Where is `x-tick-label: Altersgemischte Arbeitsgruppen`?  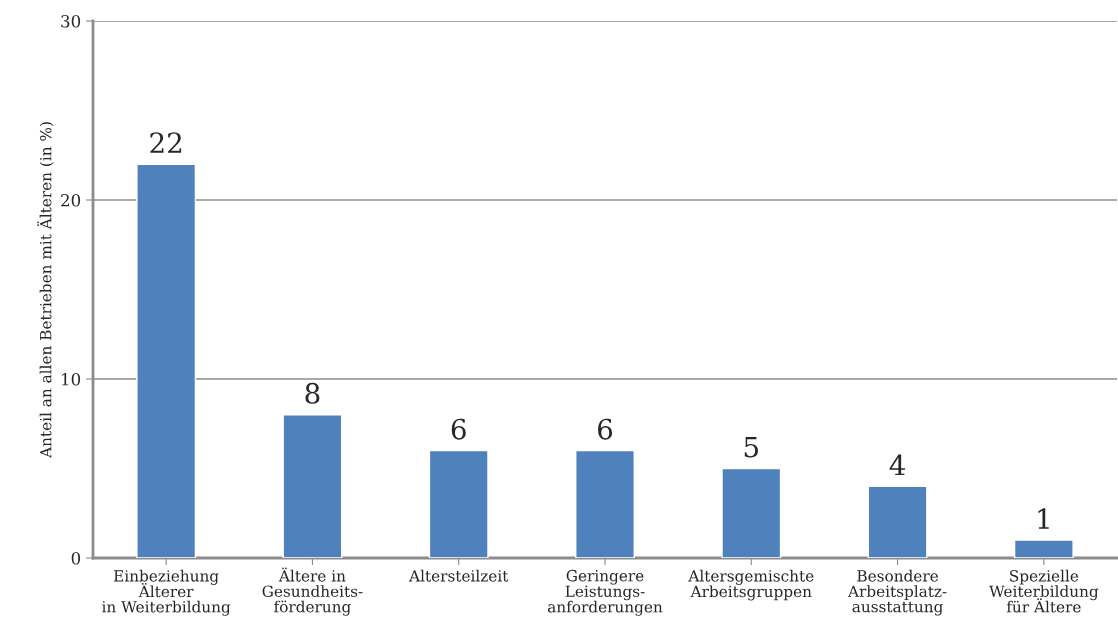 x-tick-label: Altersgemischte Arbeitsgruppen is located at coordinates (751, 585).